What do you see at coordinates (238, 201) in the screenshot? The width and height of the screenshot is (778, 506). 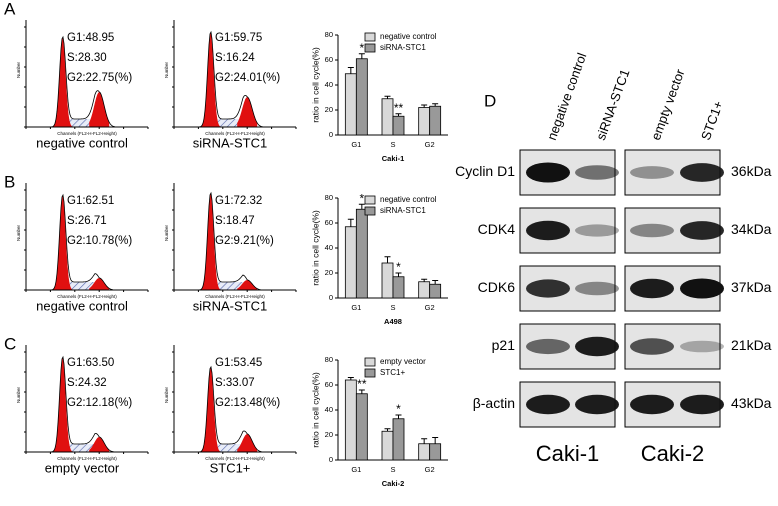 I see `hist-stat: G1:72.32` at bounding box center [238, 201].